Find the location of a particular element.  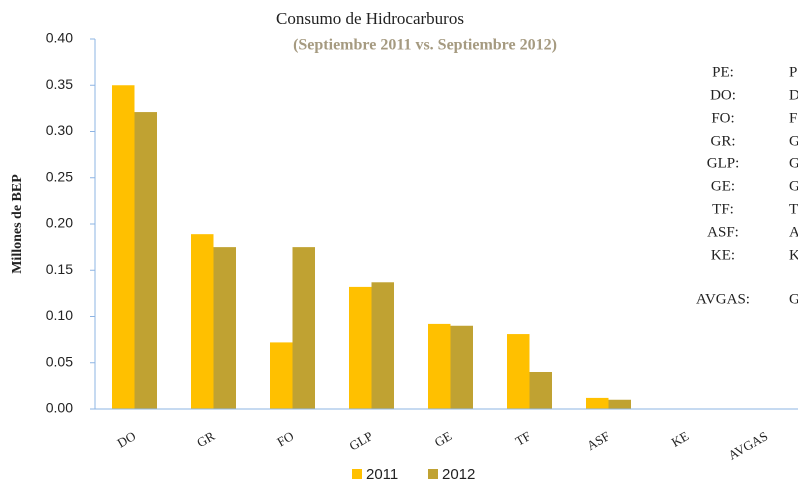

x-tick-label: ASF is located at coordinates (598, 440).